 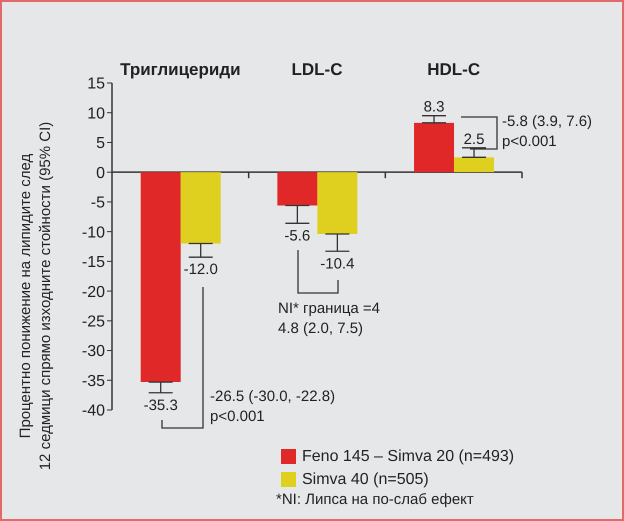 I want to click on data-label: 2.5, so click(x=474, y=139).